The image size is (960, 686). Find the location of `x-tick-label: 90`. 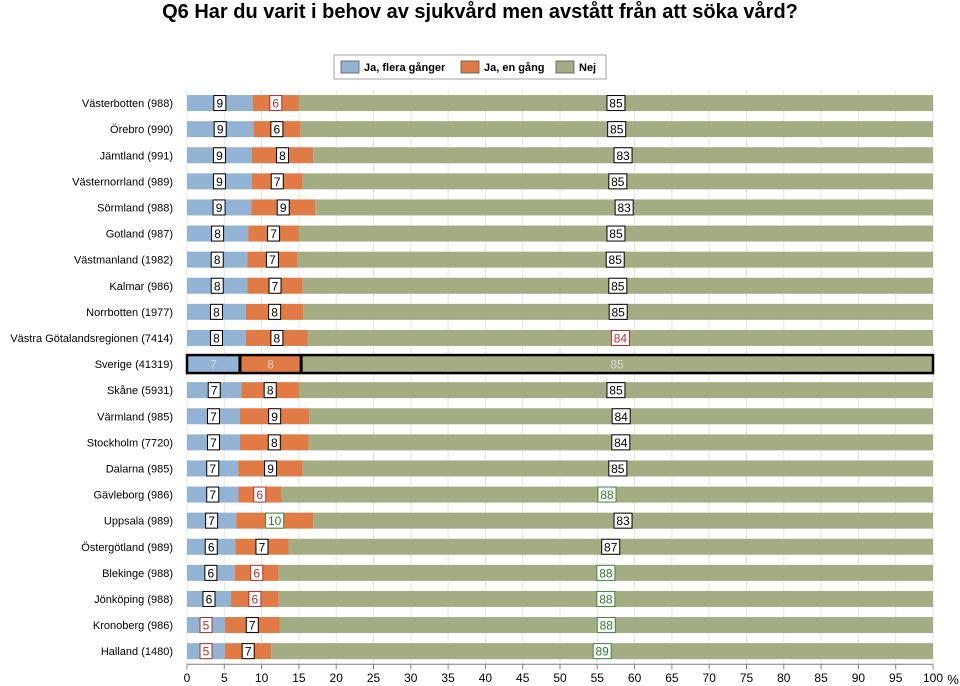

x-tick-label: 90 is located at coordinates (859, 678).